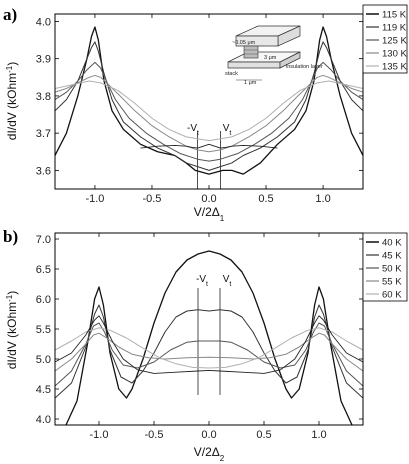 The width and height of the screenshot is (409, 464). I want to click on panel-b-y-tick-label: 4.5, so click(43, 390).